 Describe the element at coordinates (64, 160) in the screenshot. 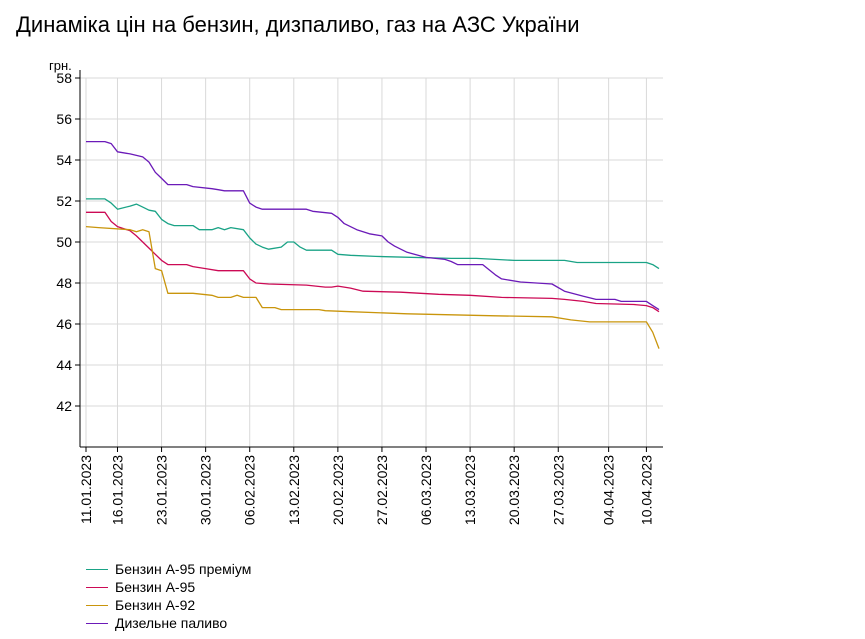

I see `y-tick-label: 54` at that location.